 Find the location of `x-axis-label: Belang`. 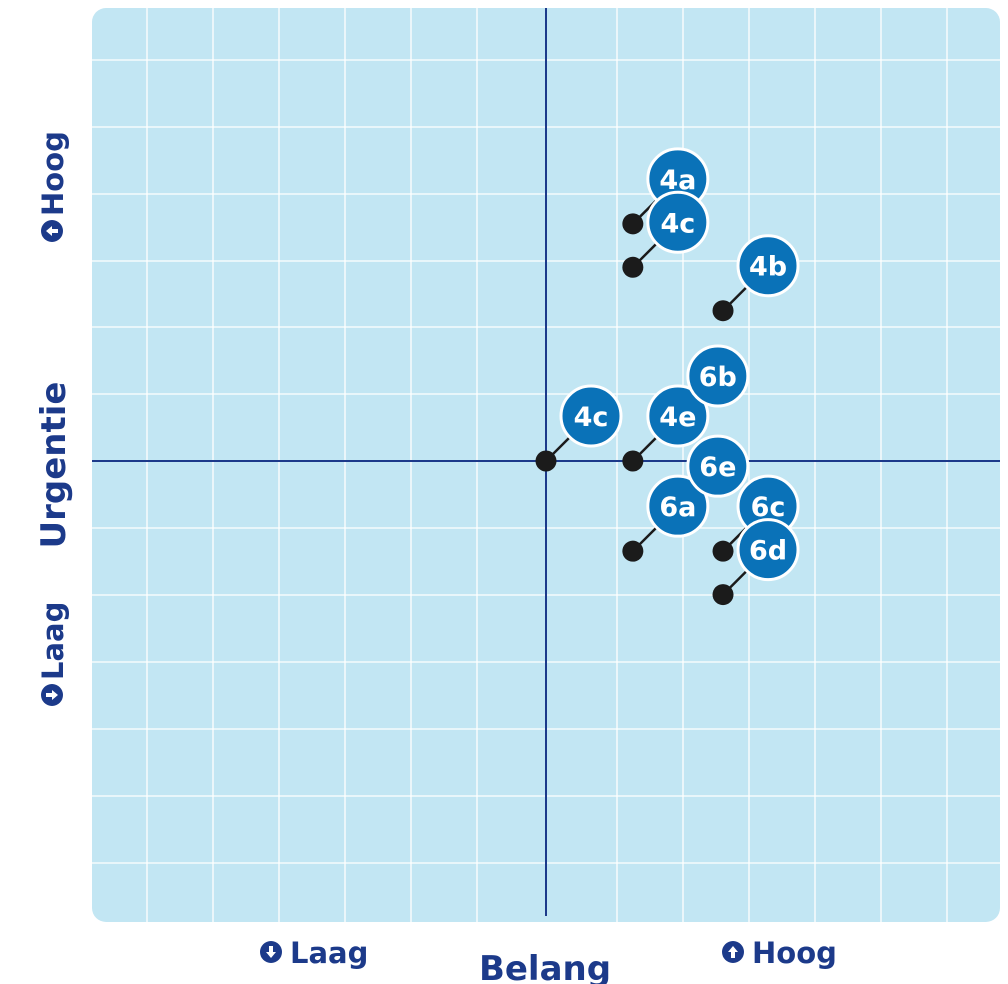

x-axis-label: Belang is located at coordinates (545, 966).